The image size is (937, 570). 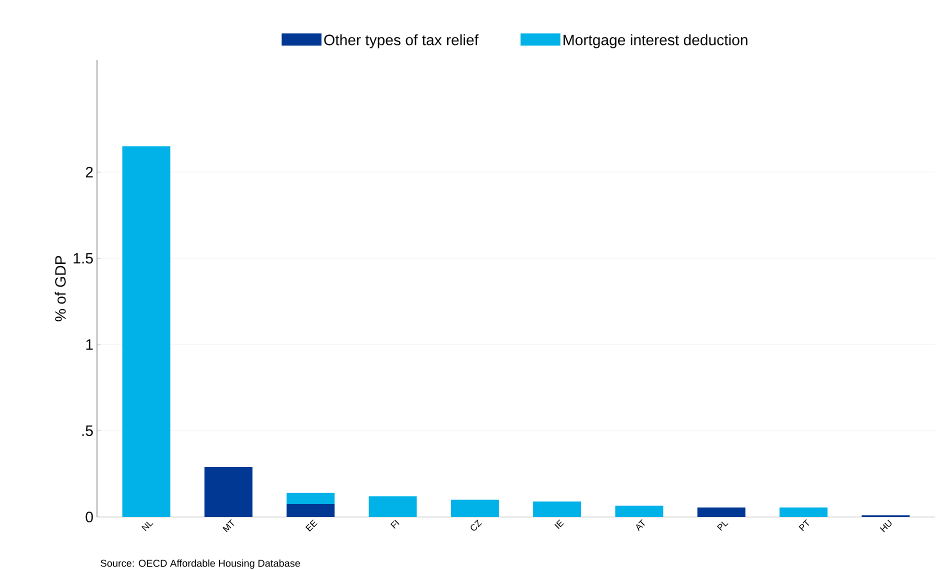 What do you see at coordinates (89, 344) in the screenshot?
I see `y-tick-label: 1` at bounding box center [89, 344].